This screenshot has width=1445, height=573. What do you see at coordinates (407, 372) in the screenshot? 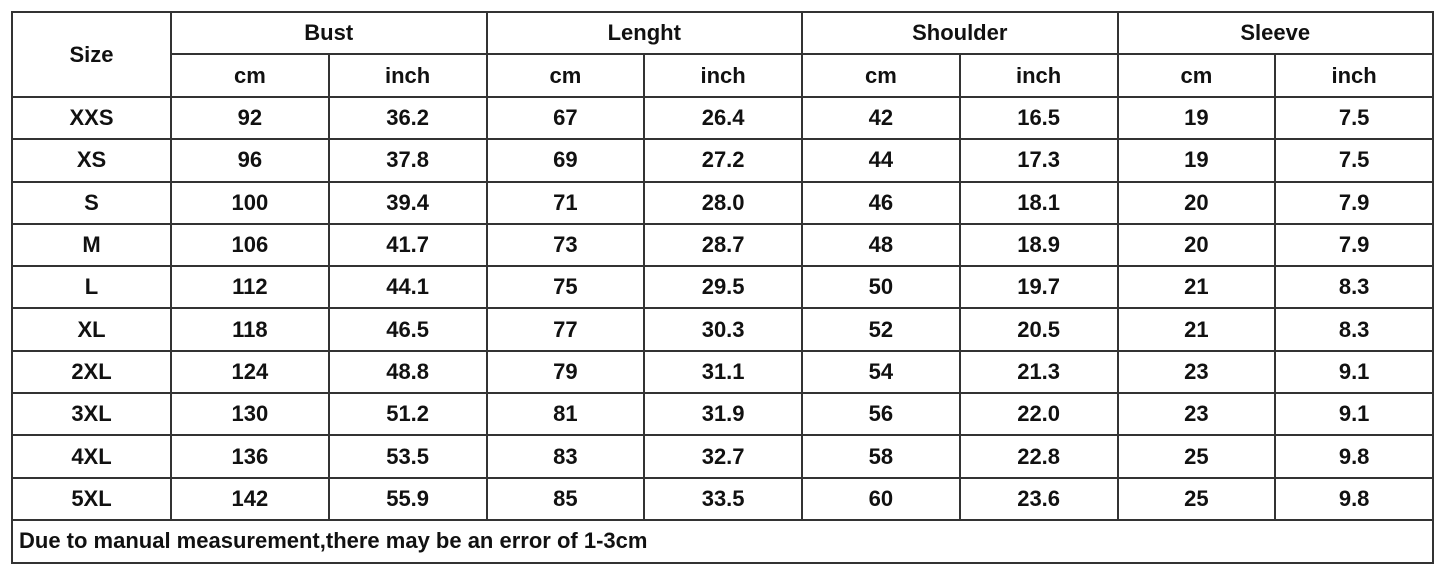
I see `measurement-cell: 48.8` at bounding box center [407, 372].